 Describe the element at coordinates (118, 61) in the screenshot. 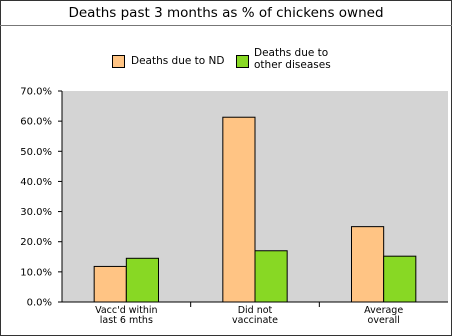

I see `legend-swatch-nd` at that location.